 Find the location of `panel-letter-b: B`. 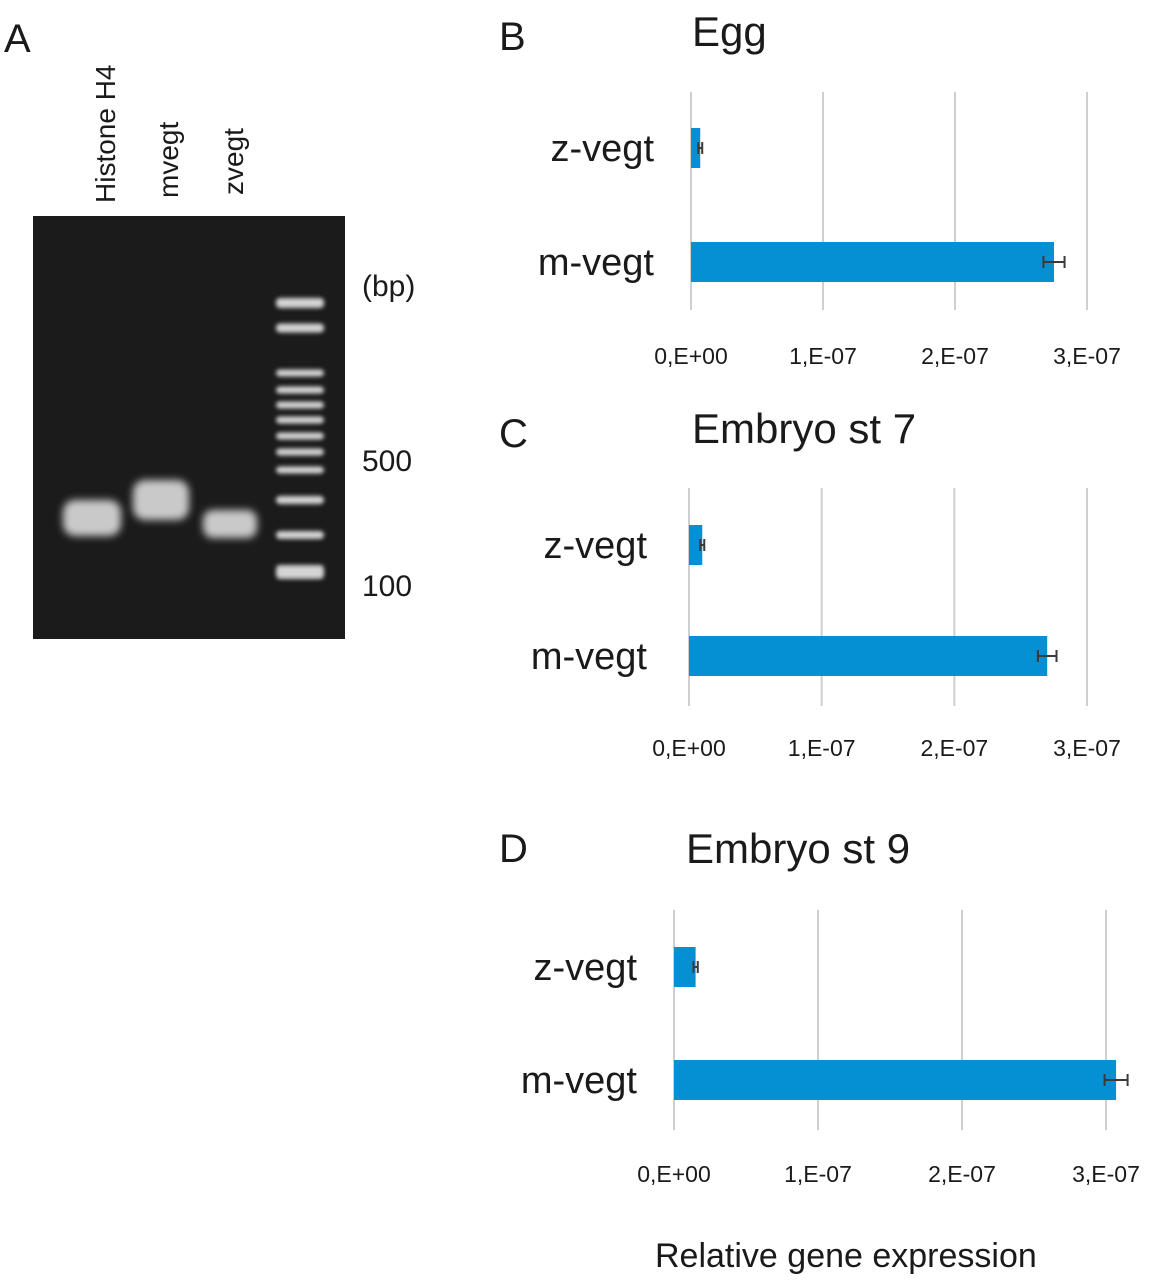

panel-letter-b: B is located at coordinates (512, 37).